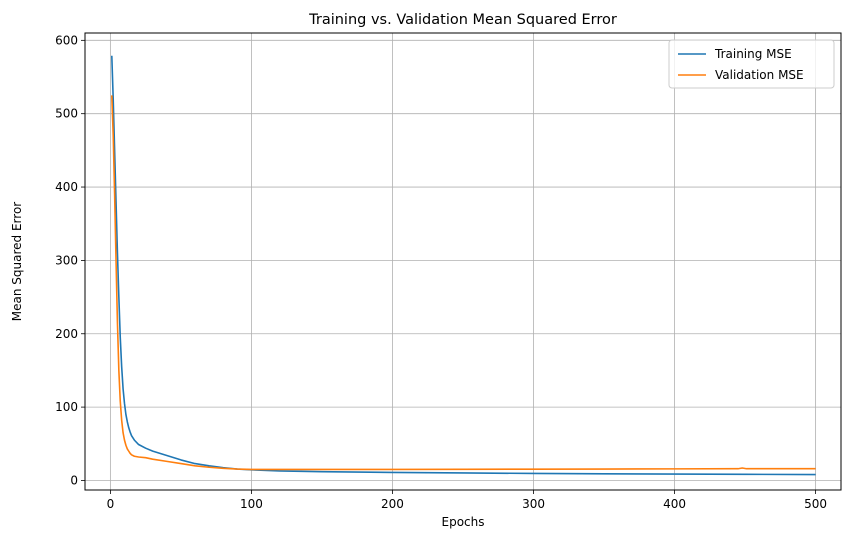  I want to click on x-tick-label: 0, so click(111, 504).